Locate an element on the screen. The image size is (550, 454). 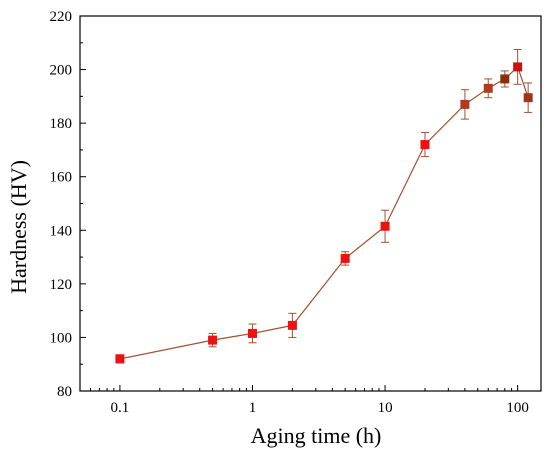
y-tick-label: 120 is located at coordinates (61, 285).